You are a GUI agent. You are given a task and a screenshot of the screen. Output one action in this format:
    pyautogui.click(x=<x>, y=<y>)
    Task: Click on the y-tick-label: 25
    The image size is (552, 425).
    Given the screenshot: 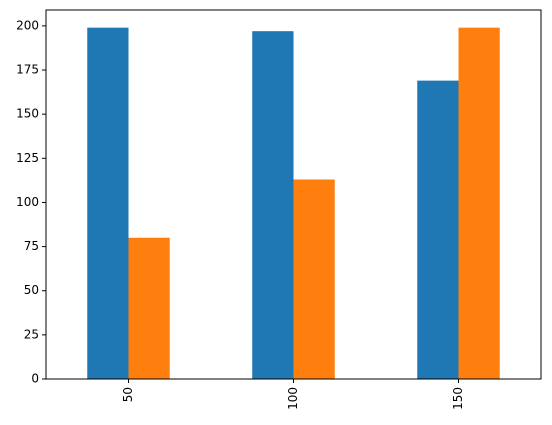 What is the action you would take?
    pyautogui.click(x=31, y=334)
    